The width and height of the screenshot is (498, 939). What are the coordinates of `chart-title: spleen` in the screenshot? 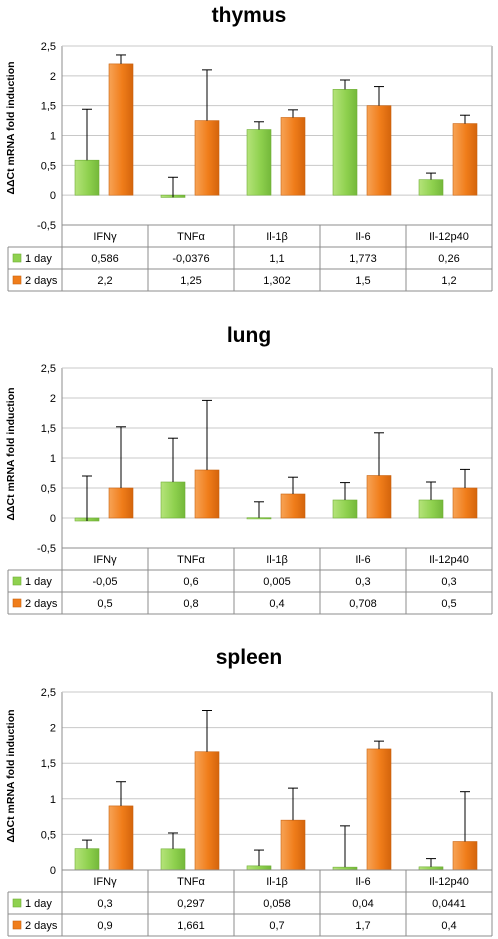 It's located at (249, 657).